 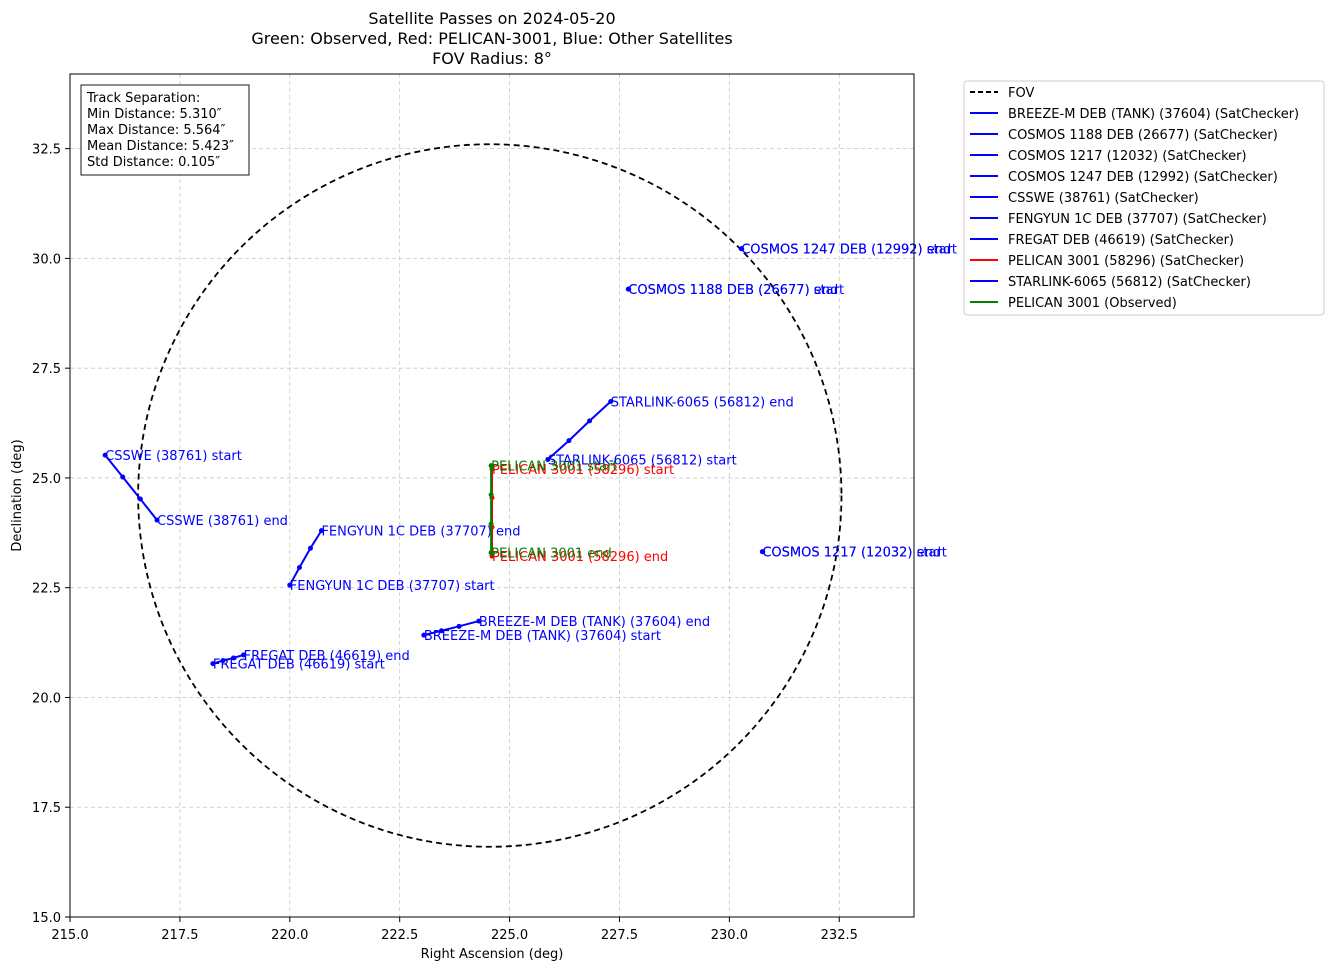 What do you see at coordinates (553, 511) in the screenshot?
I see `series-pelican_obs: PELICAN 3001 start PELICAN 3001 end` at bounding box center [553, 511].